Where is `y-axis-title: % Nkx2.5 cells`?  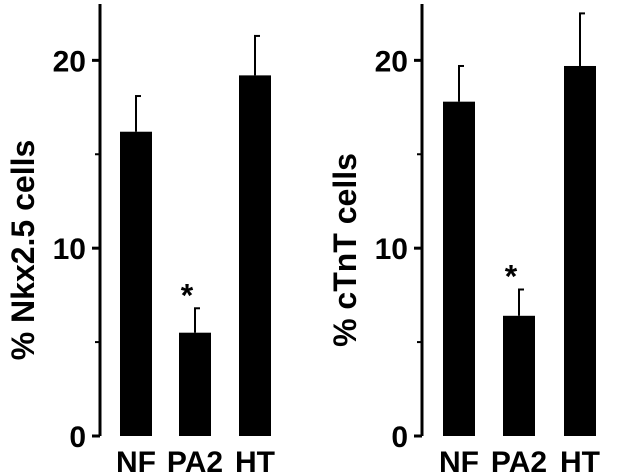 y-axis-title: % Nkx2.5 cells is located at coordinates (23, 250).